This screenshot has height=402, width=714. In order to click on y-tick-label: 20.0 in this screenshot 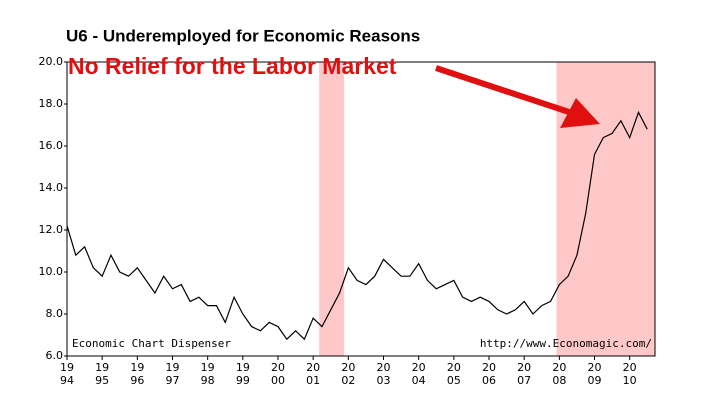, I will do `click(51, 61)`.